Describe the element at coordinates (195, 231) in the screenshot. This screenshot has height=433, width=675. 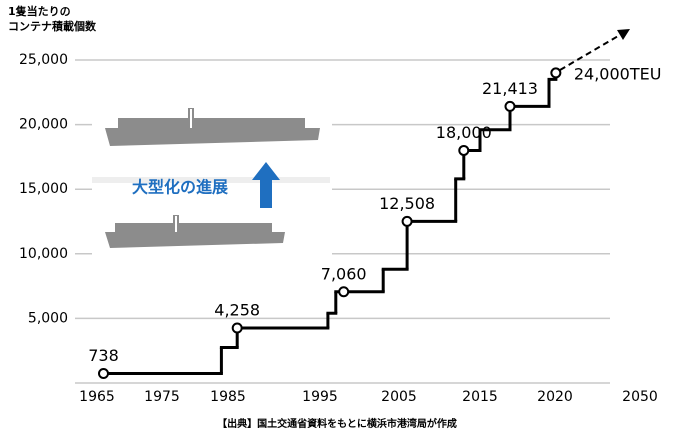
I see `ship-small` at that location.